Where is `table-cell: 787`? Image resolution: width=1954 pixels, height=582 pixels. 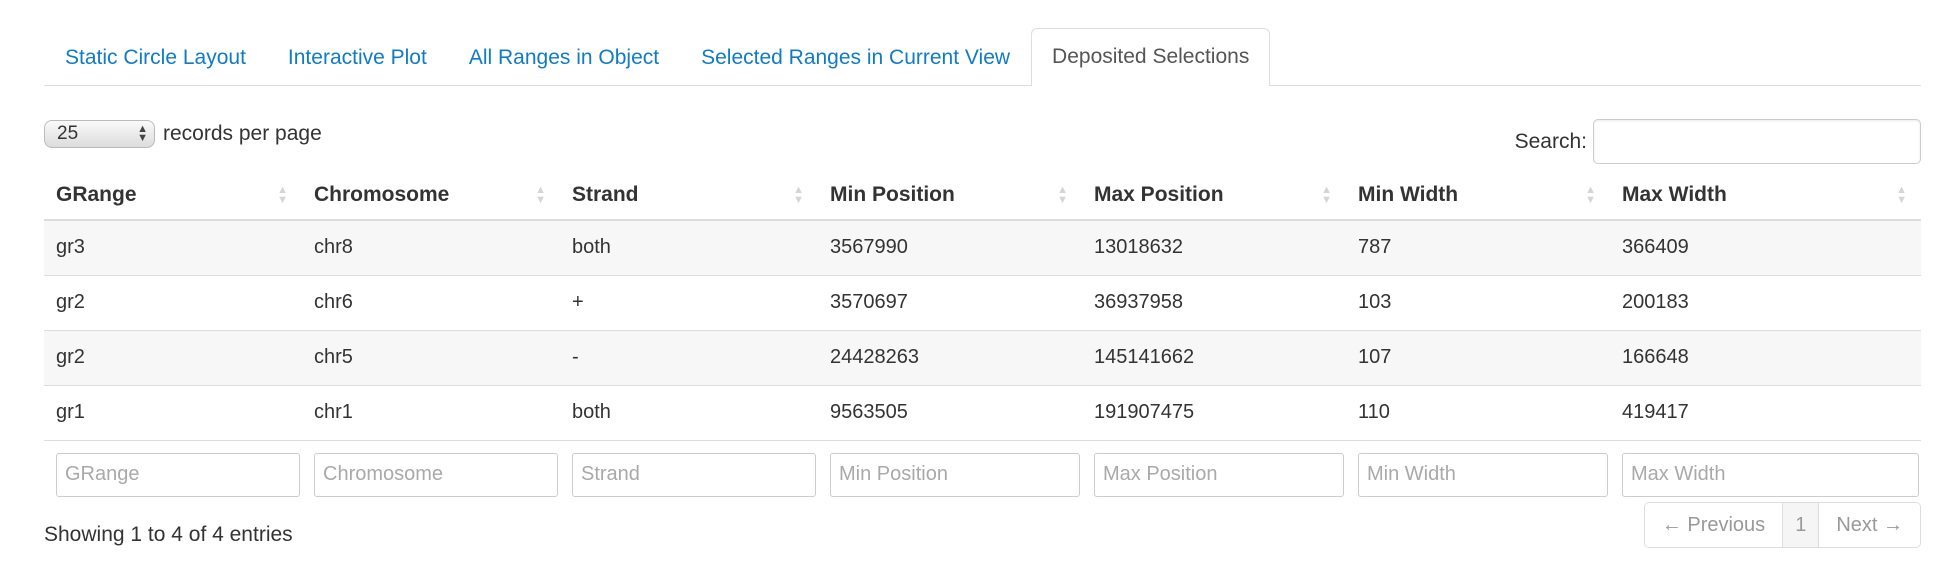 table-cell: 787 is located at coordinates (1478, 248).